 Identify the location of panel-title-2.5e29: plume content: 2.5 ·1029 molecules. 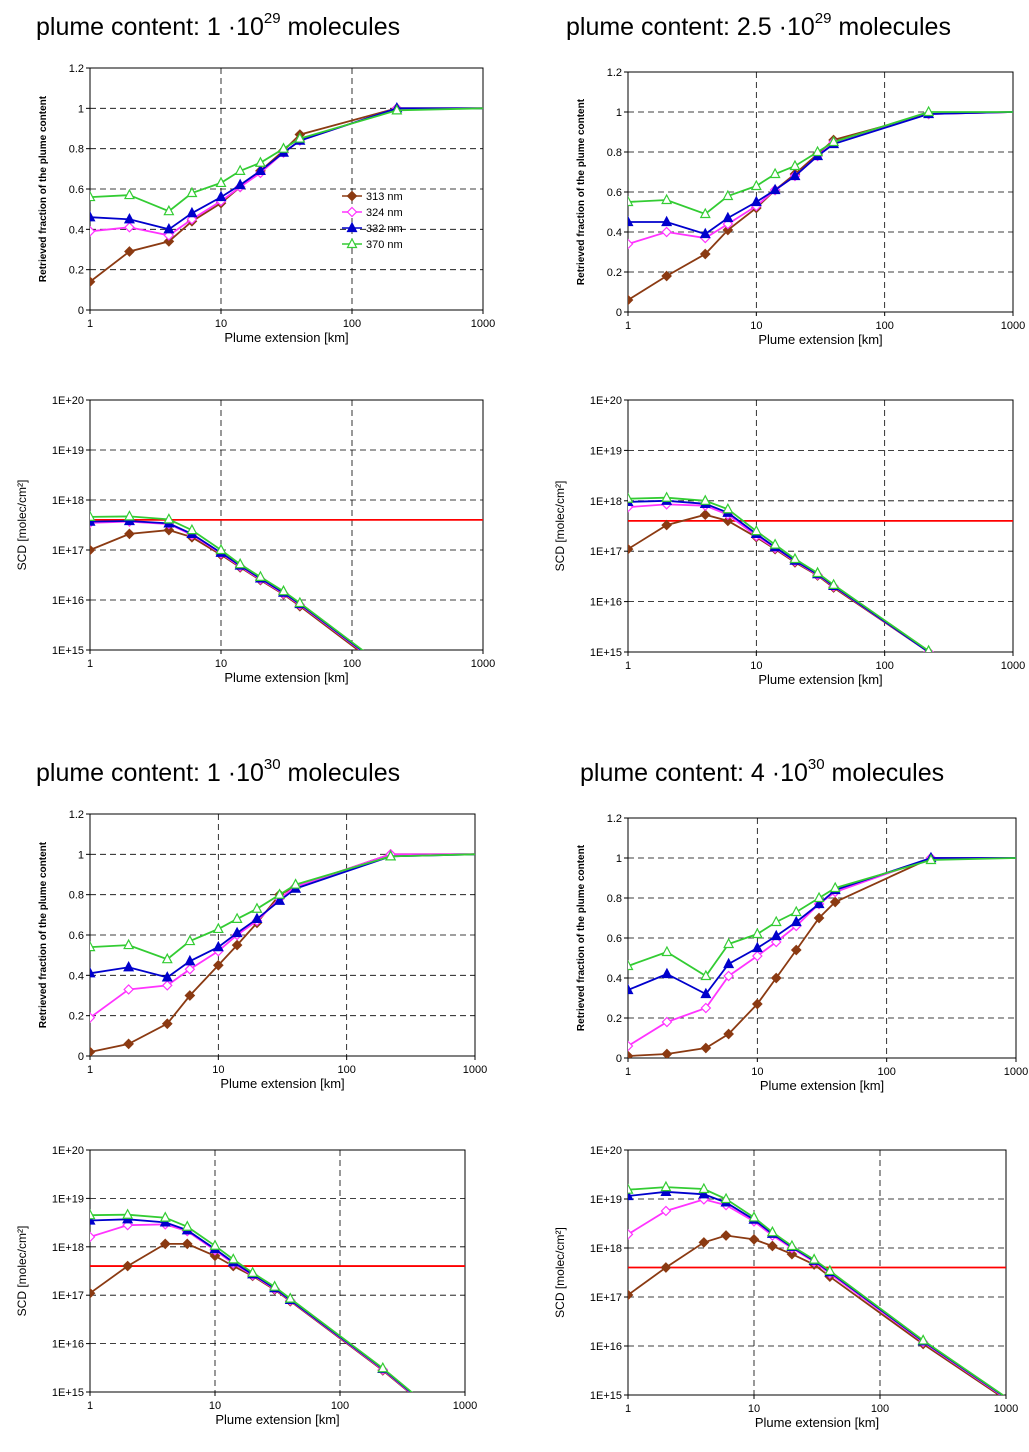
(758, 25).